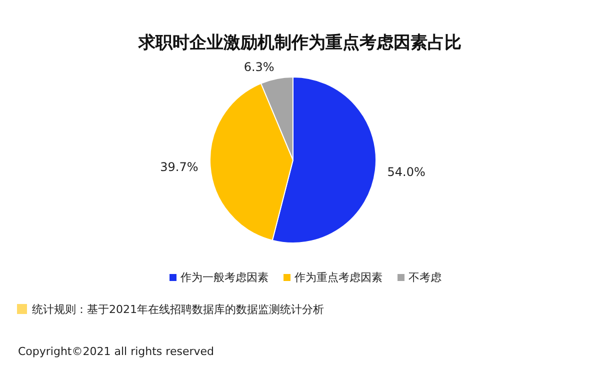 This screenshot has height=365, width=600. Describe the element at coordinates (116, 351) in the screenshot. I see `text: Copyright©2021 all rights reserved` at that location.